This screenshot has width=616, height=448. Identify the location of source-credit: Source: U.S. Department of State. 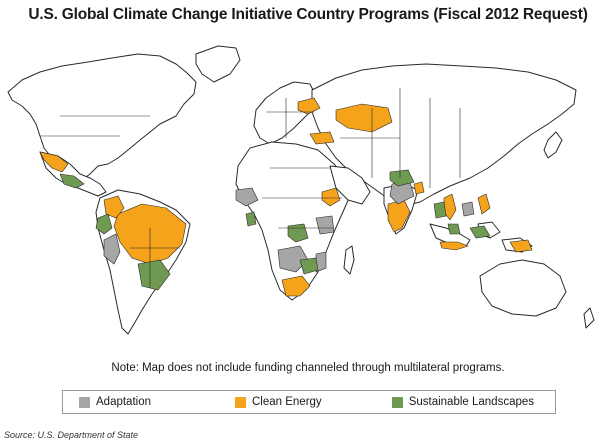
(71, 435).